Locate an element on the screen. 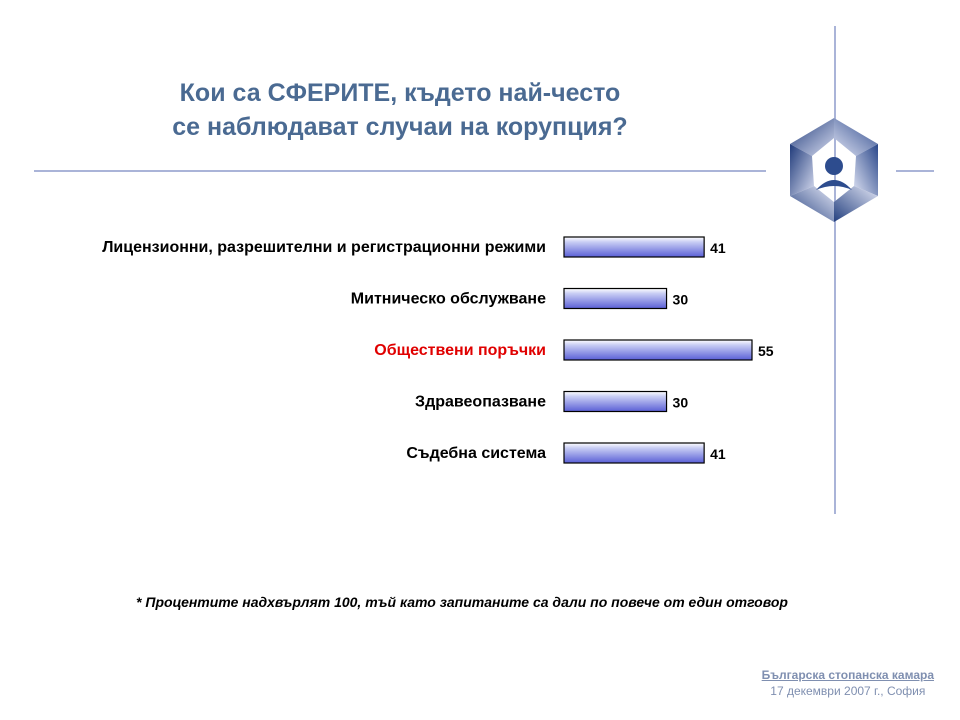  category-label: Митническо обслужване is located at coordinates (448, 299).